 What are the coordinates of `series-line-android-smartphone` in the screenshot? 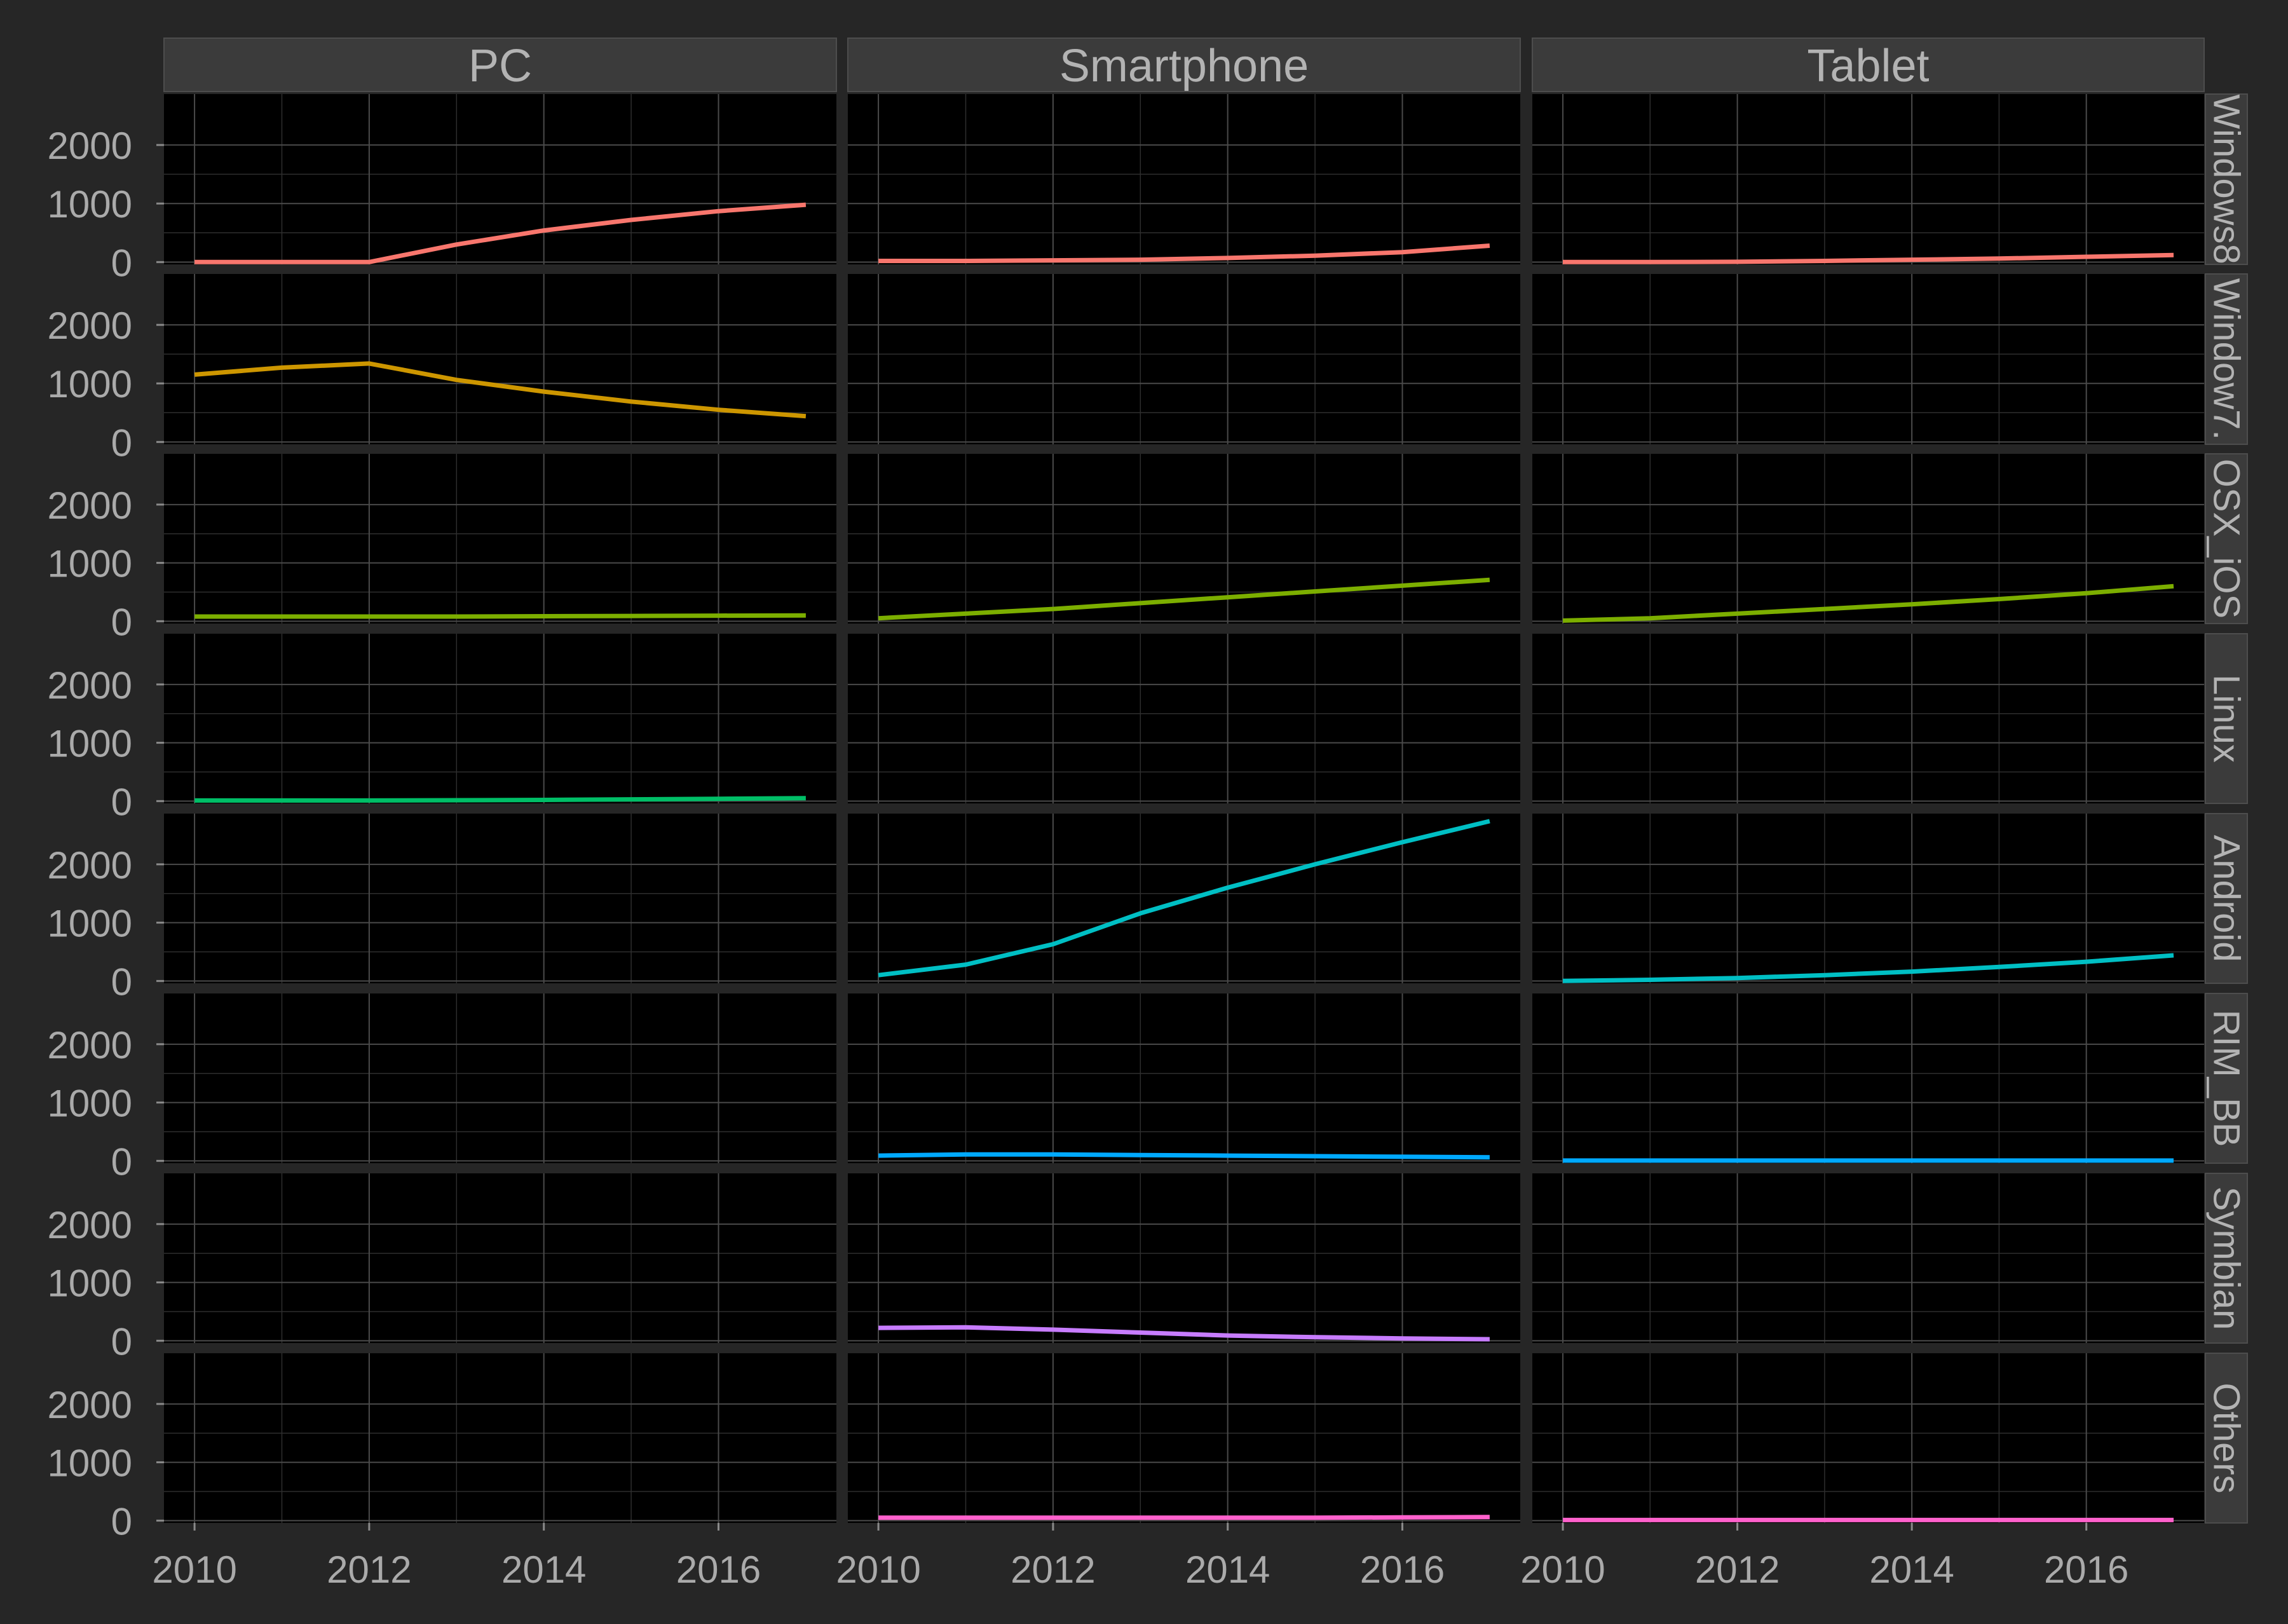 It's located at (1184, 899).